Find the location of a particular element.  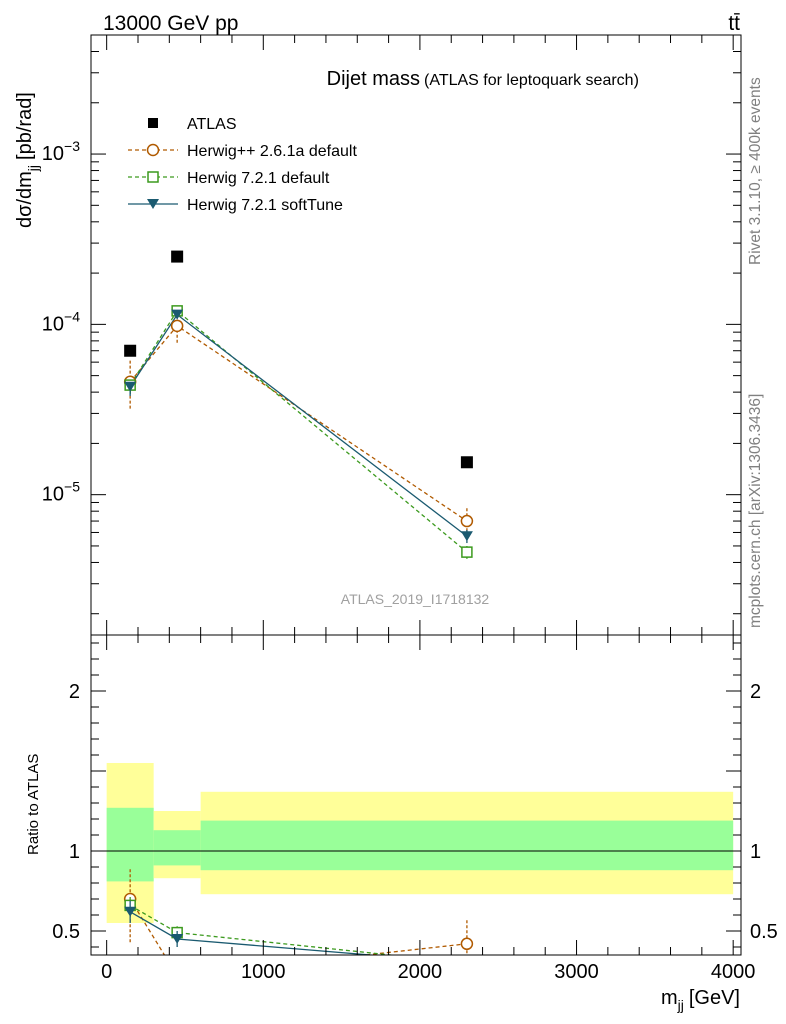

x-axis-title-main: m is located at coordinates (669, 998).